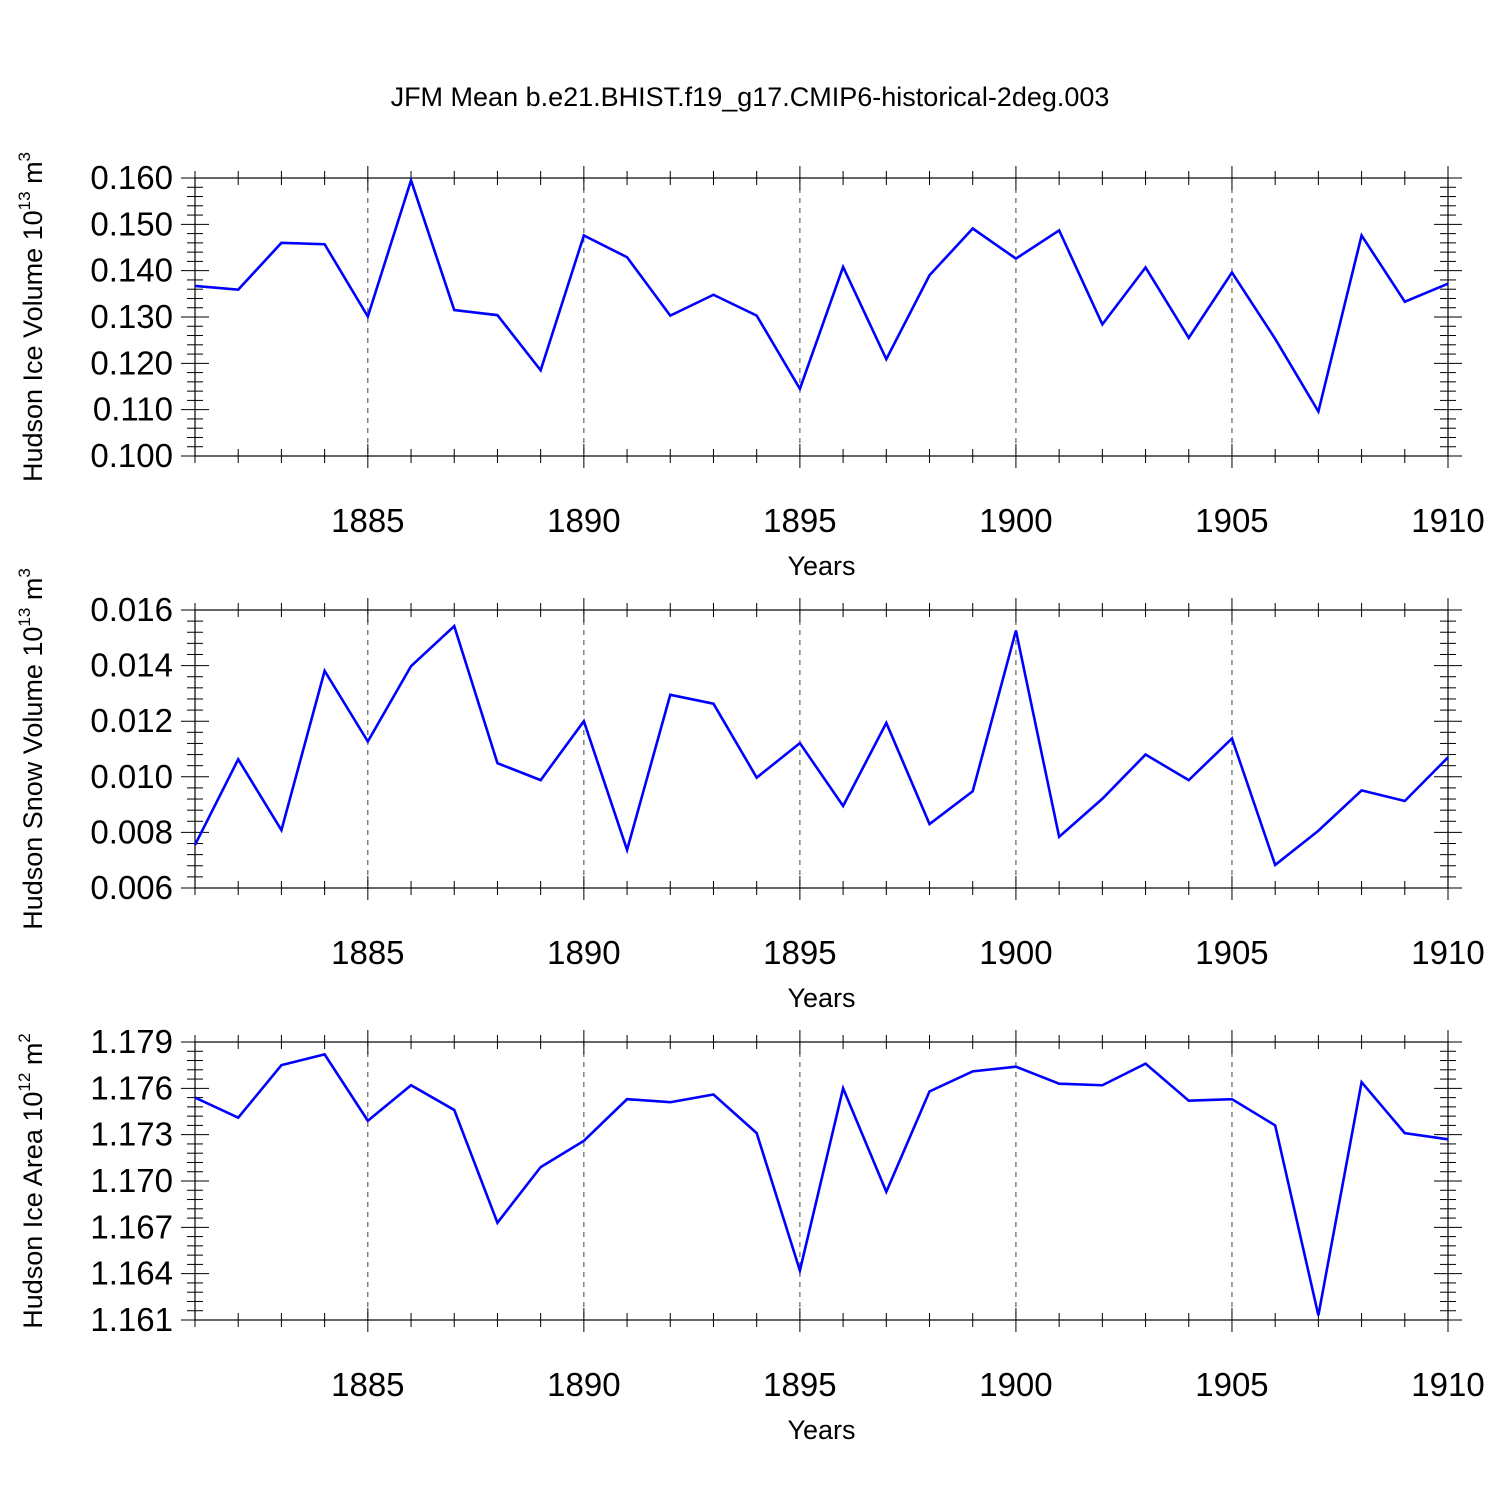 This screenshot has height=1500, width=1500. I want to click on y-axis-title: Hudson Ice Volume 1013 m3, so click(31, 317).